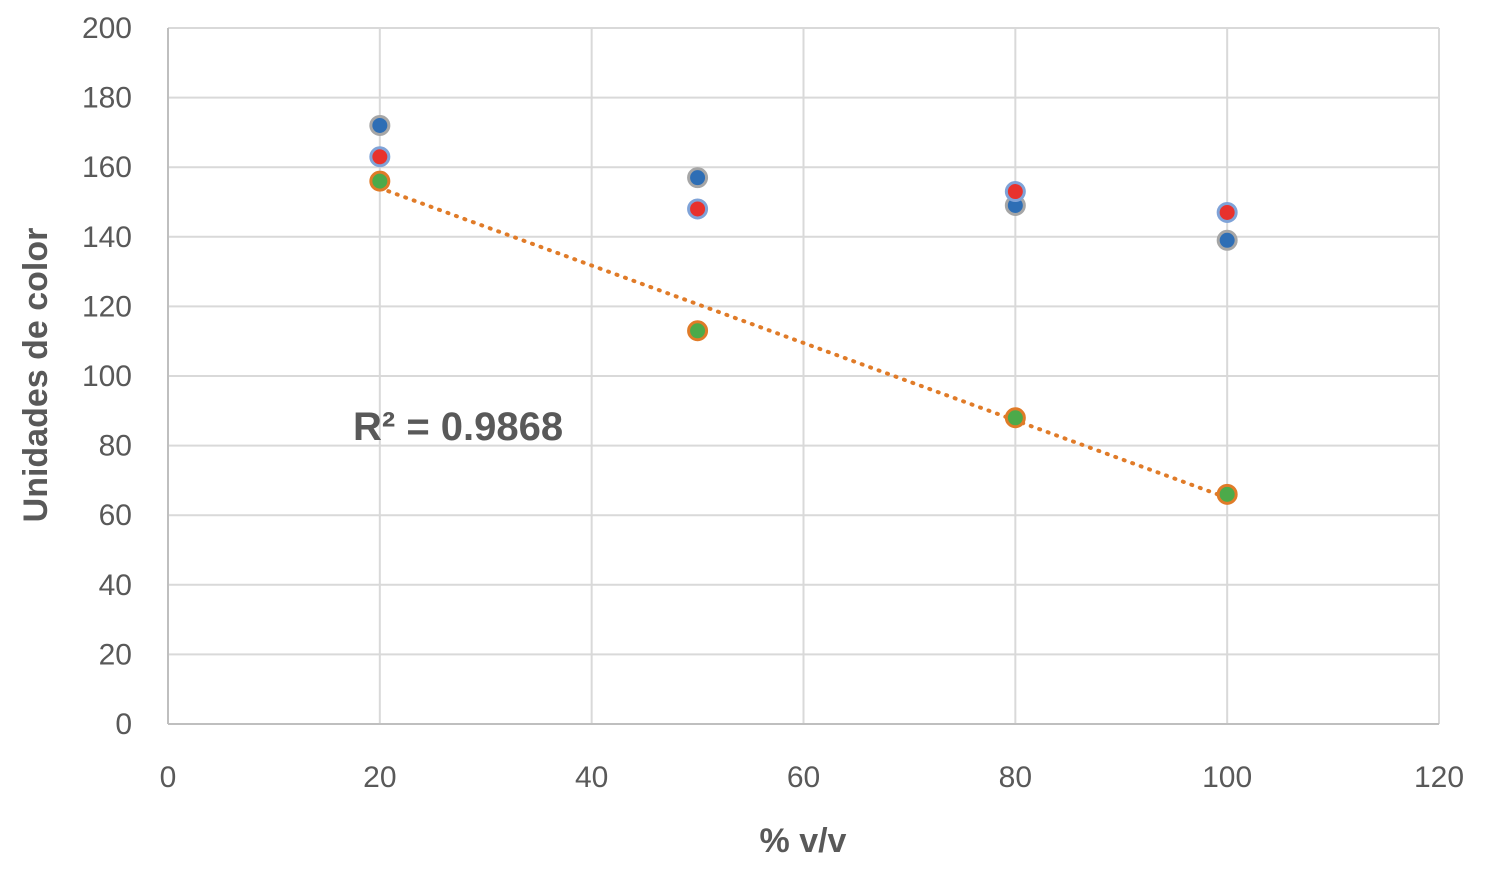 The image size is (1499, 869). What do you see at coordinates (107, 28) in the screenshot?
I see `y-tick-label: 200` at bounding box center [107, 28].